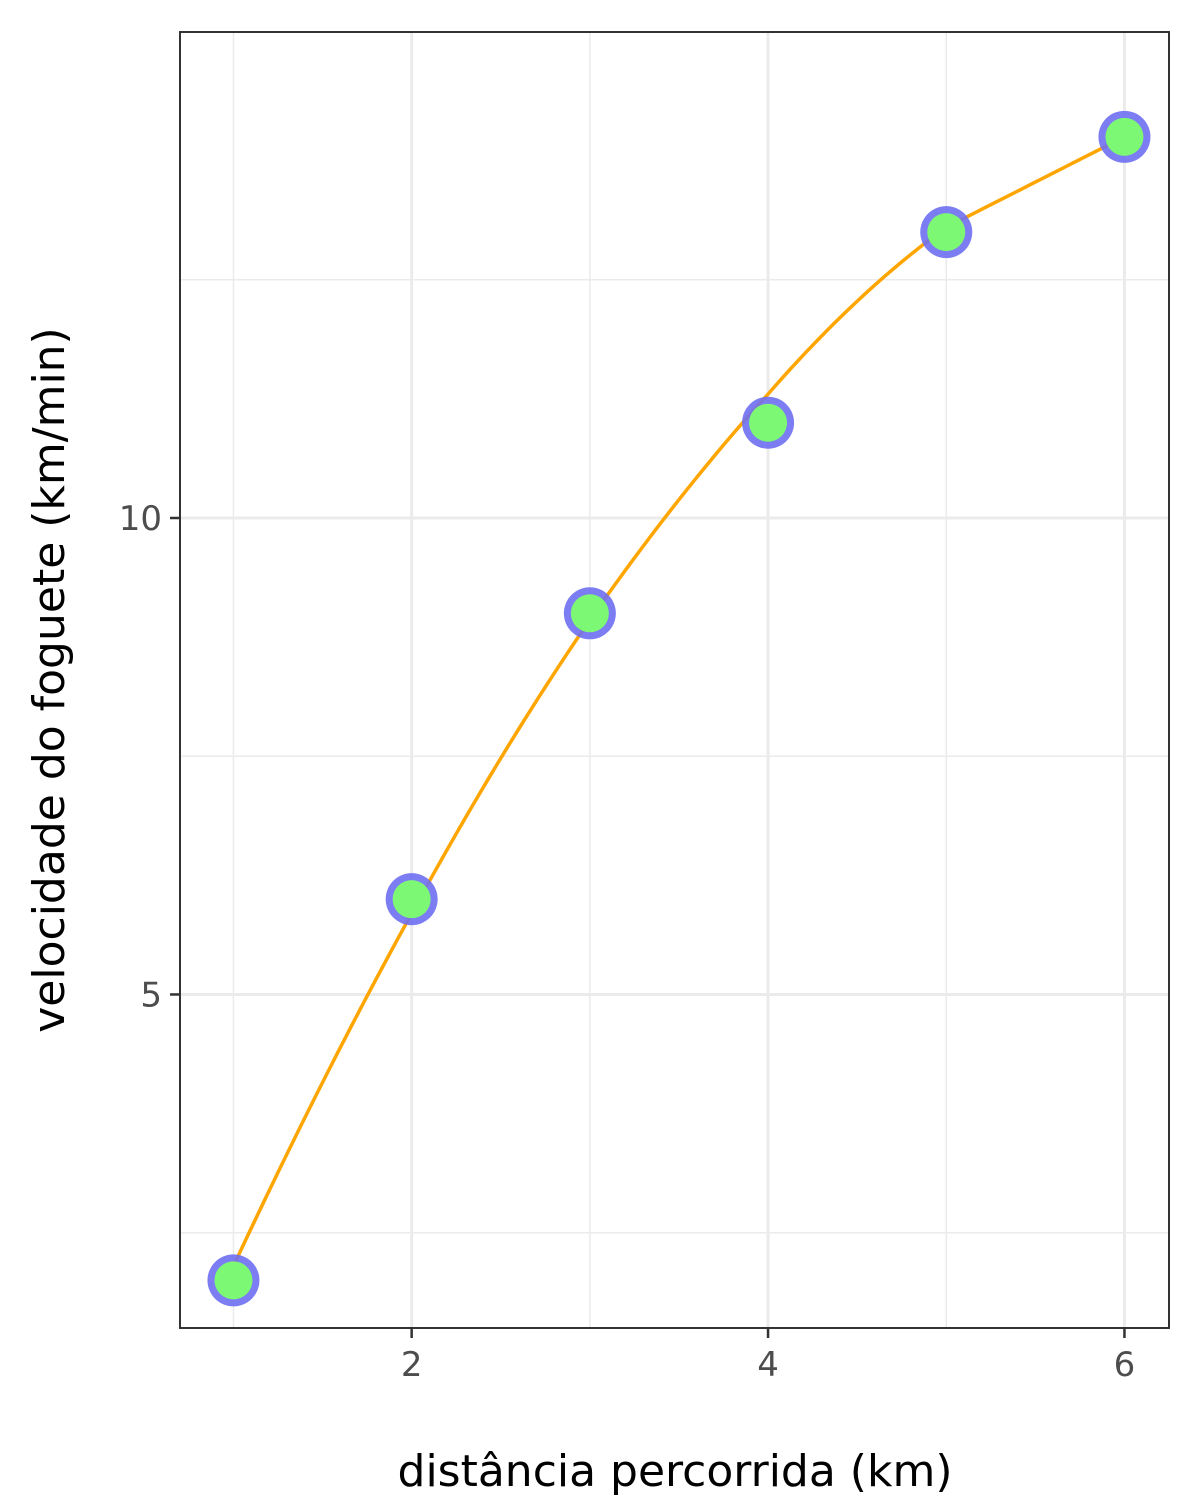 This screenshot has width=1200, height=1505. I want to click on y-axis-title: velocidade do foguete (km/min), so click(49, 679).